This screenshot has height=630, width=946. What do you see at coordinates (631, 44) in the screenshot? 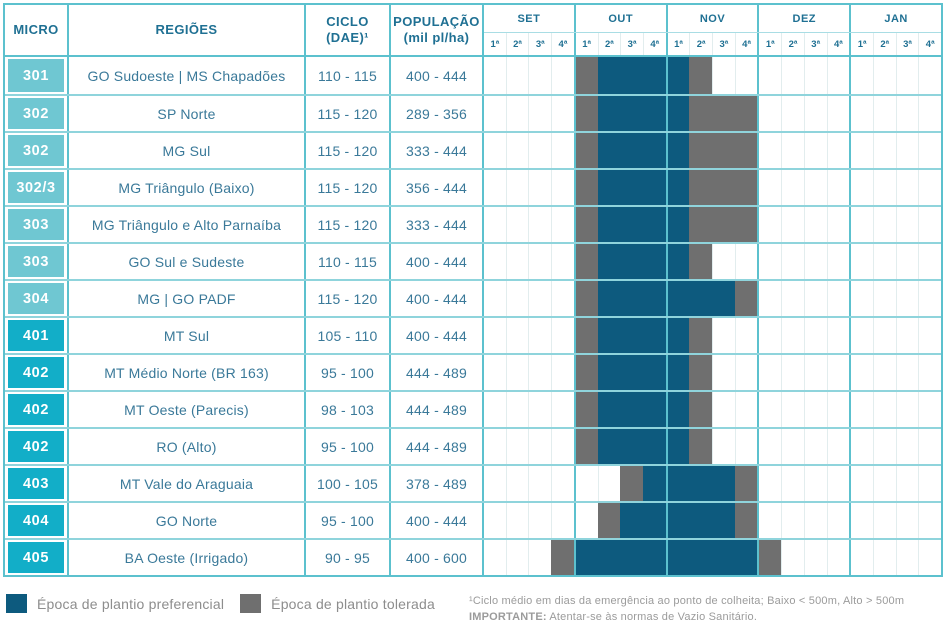
I see `week-header: 3ª` at bounding box center [631, 44].